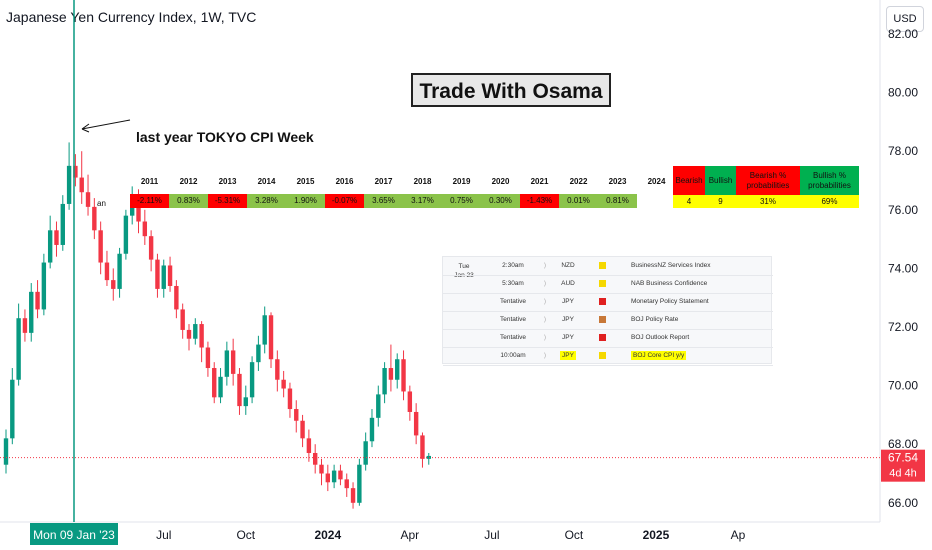 This screenshot has height=550, width=932. What do you see at coordinates (903, 210) in the screenshot?
I see `price-tick-label: 76.00` at bounding box center [903, 210].